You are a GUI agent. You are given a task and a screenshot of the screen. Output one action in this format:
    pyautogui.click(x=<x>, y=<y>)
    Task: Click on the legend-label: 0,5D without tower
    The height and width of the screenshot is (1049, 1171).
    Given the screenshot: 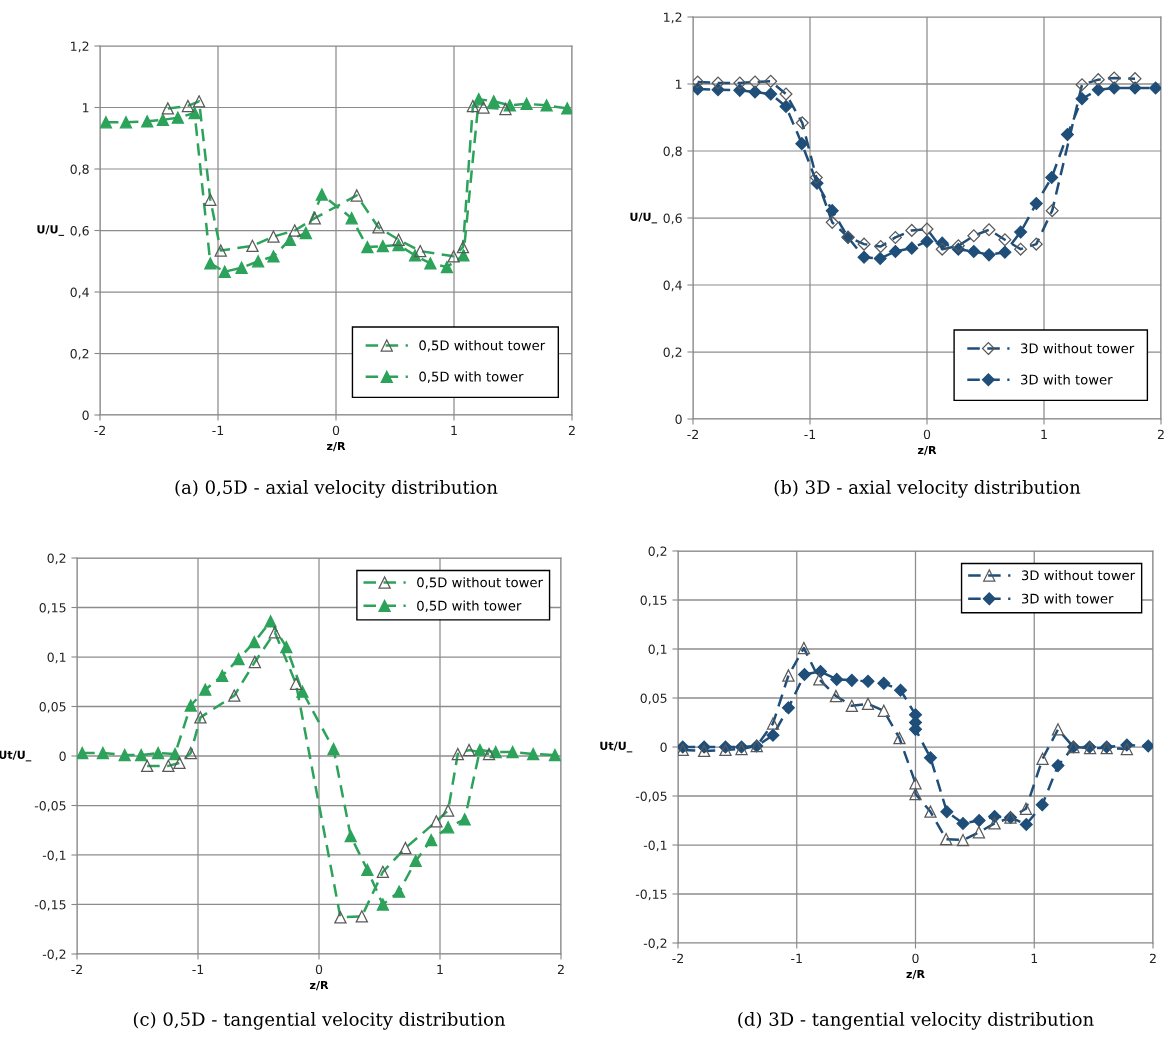 What is the action you would take?
    pyautogui.click(x=482, y=346)
    